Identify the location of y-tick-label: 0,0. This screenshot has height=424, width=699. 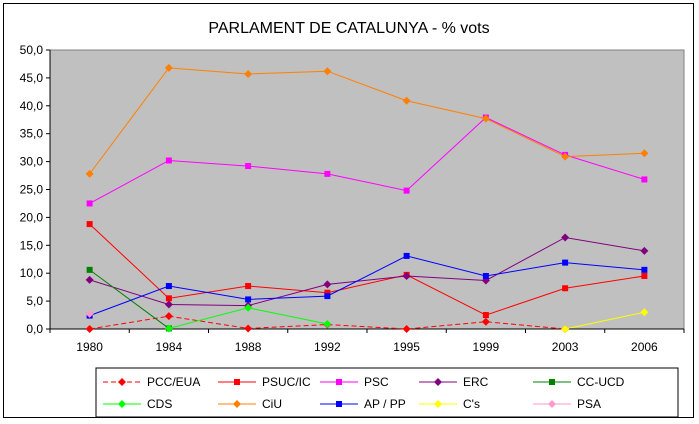
(34, 329).